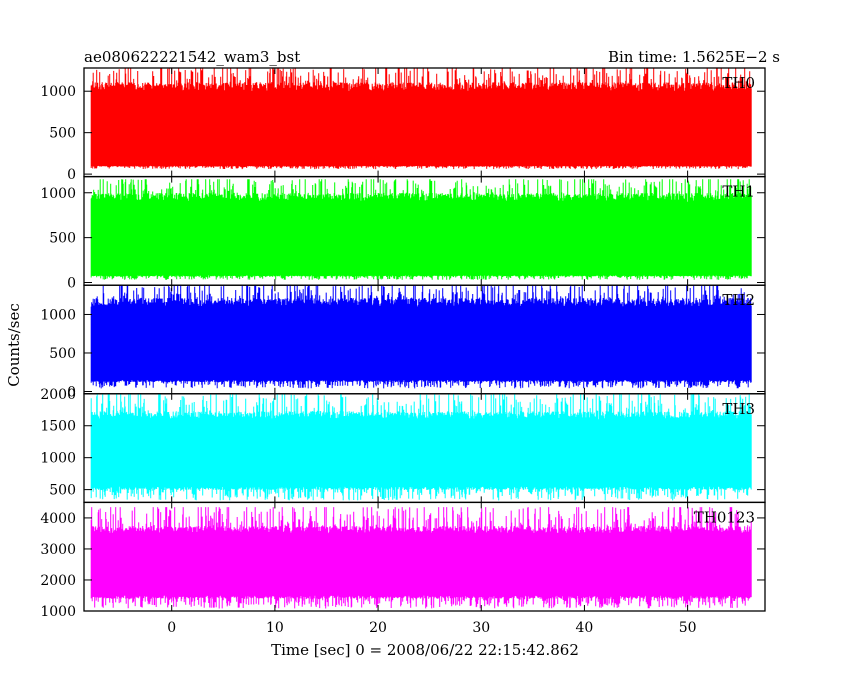  Describe the element at coordinates (421, 447) in the screenshot. I see `series-th3` at that location.